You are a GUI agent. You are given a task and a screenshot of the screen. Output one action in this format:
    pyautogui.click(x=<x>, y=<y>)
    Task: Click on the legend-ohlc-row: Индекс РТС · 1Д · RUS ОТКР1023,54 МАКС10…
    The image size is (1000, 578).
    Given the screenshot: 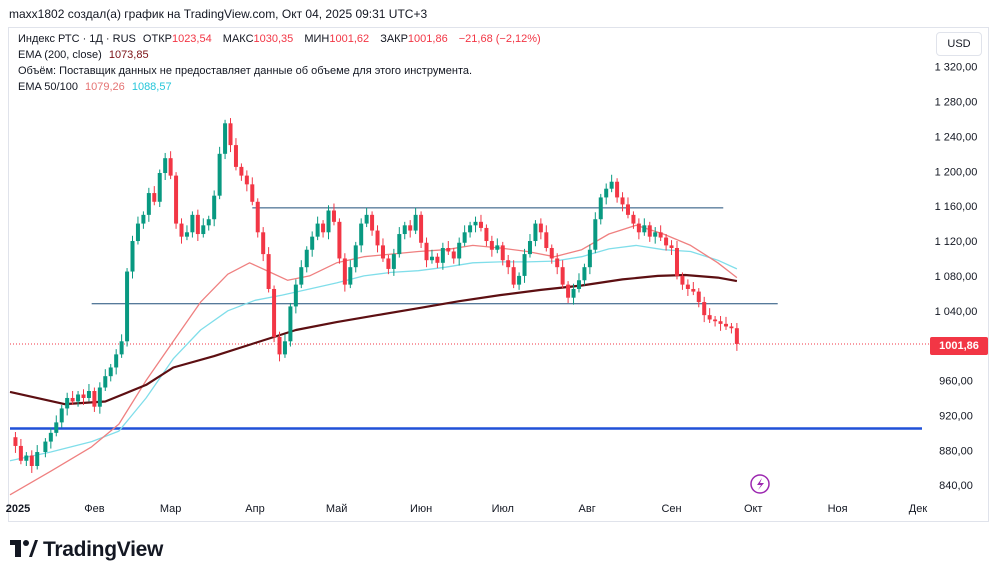 What is the action you would take?
    pyautogui.click(x=281, y=39)
    